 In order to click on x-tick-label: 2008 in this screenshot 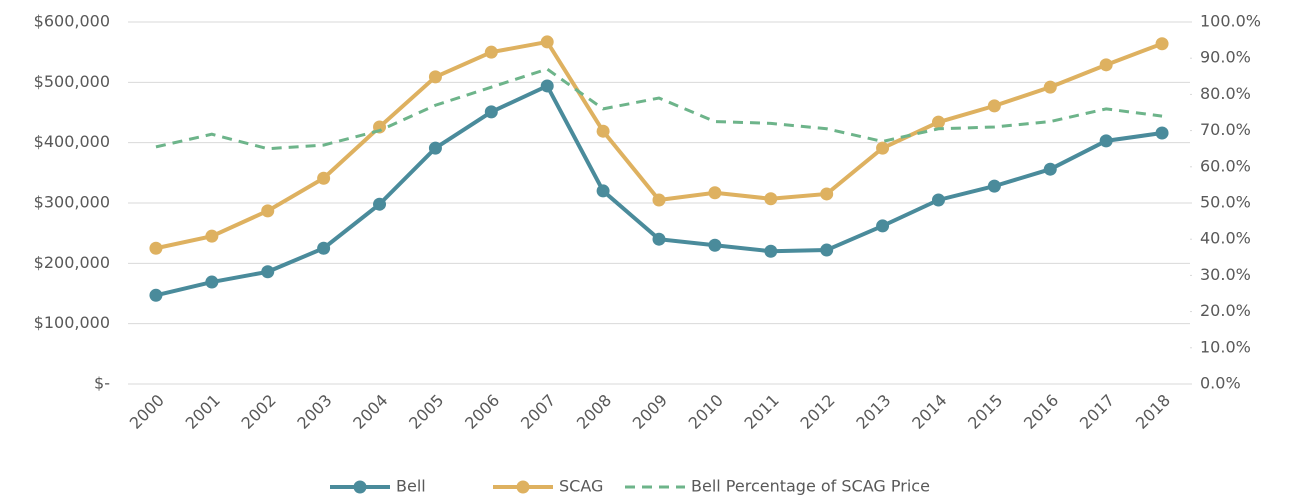, I will do `click(594, 412)`.